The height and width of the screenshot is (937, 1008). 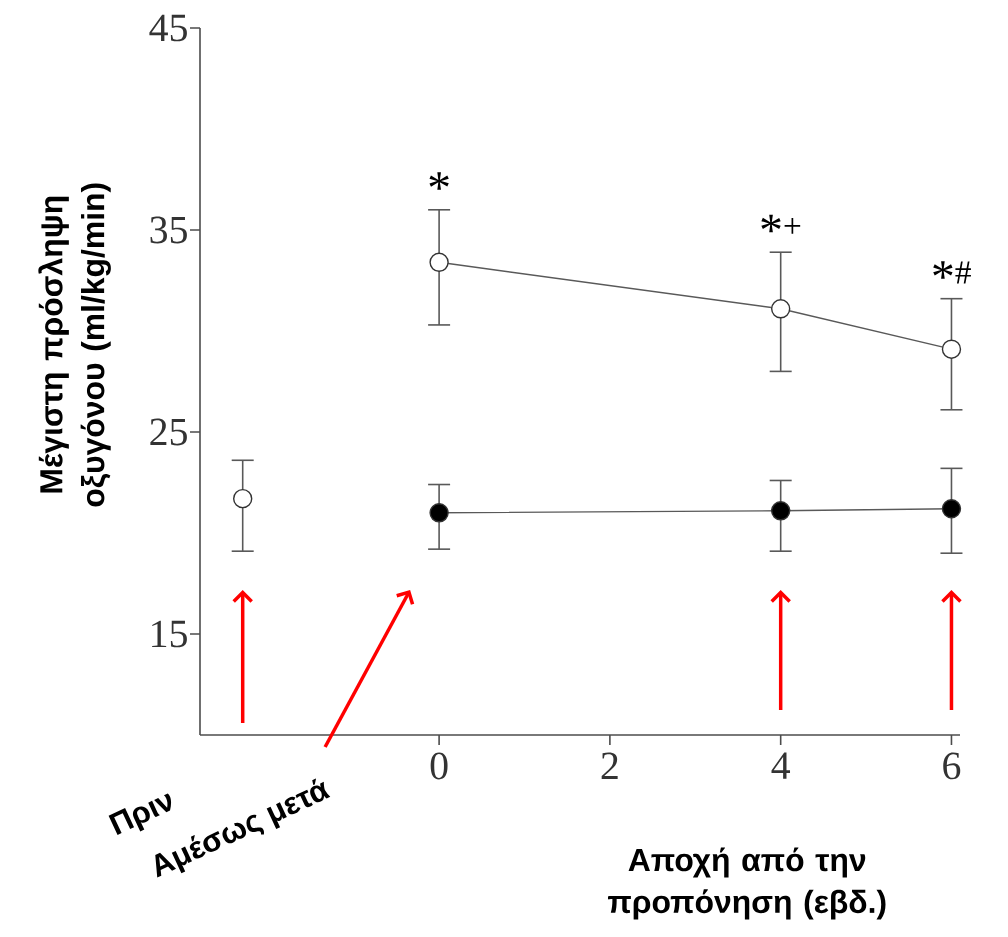 I want to click on y-tick-label: 35, so click(x=168, y=230).